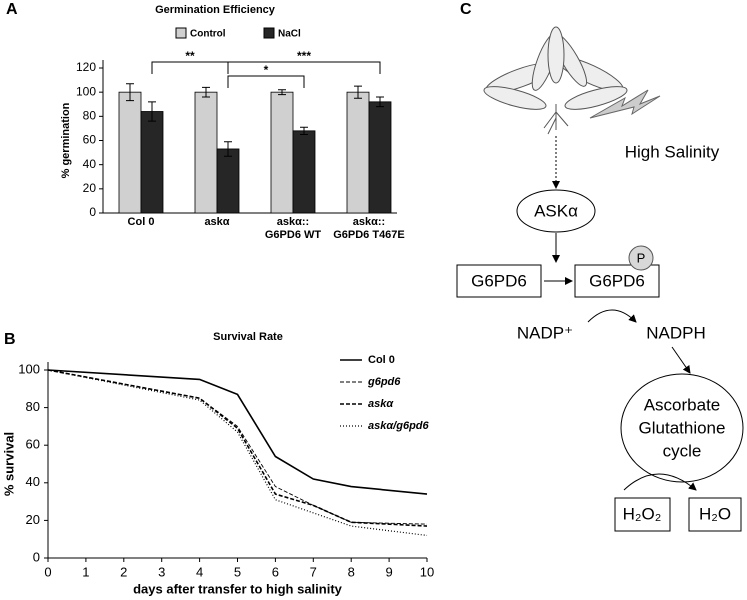  I want to click on node-label: P, so click(641, 257).